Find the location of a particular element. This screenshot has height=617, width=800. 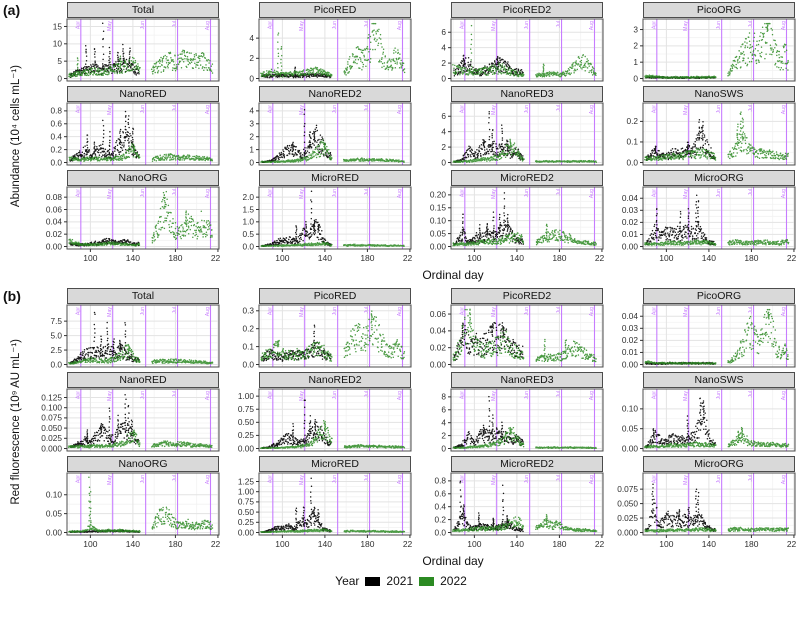

facet-title: MicroRED2 is located at coordinates (527, 178).